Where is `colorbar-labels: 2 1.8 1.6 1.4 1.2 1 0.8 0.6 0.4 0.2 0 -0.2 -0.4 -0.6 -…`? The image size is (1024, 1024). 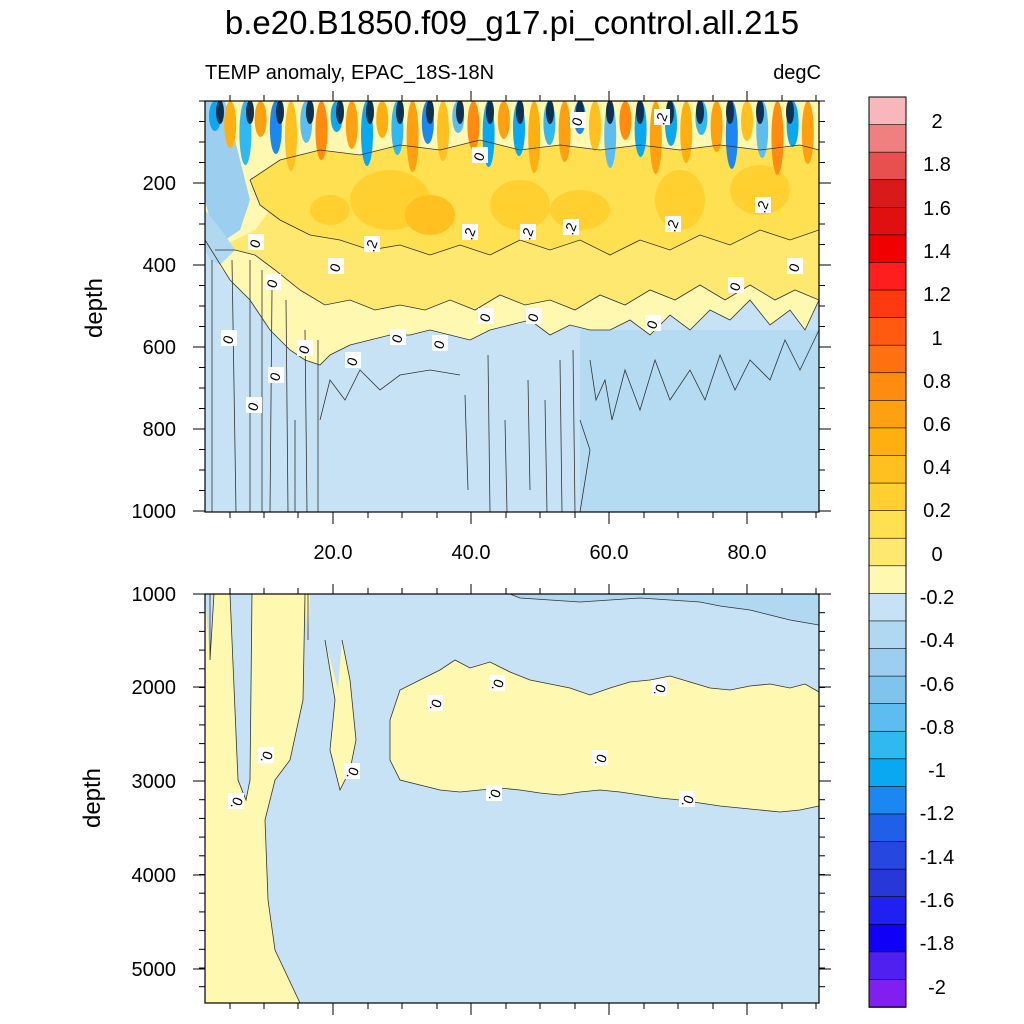
colorbar-labels: 2 1.8 1.6 1.4 1.2 1 0.8 0.6 0.4 0.2 0 -0.2 -0.4 -0.6 -… is located at coordinates (937, 555).